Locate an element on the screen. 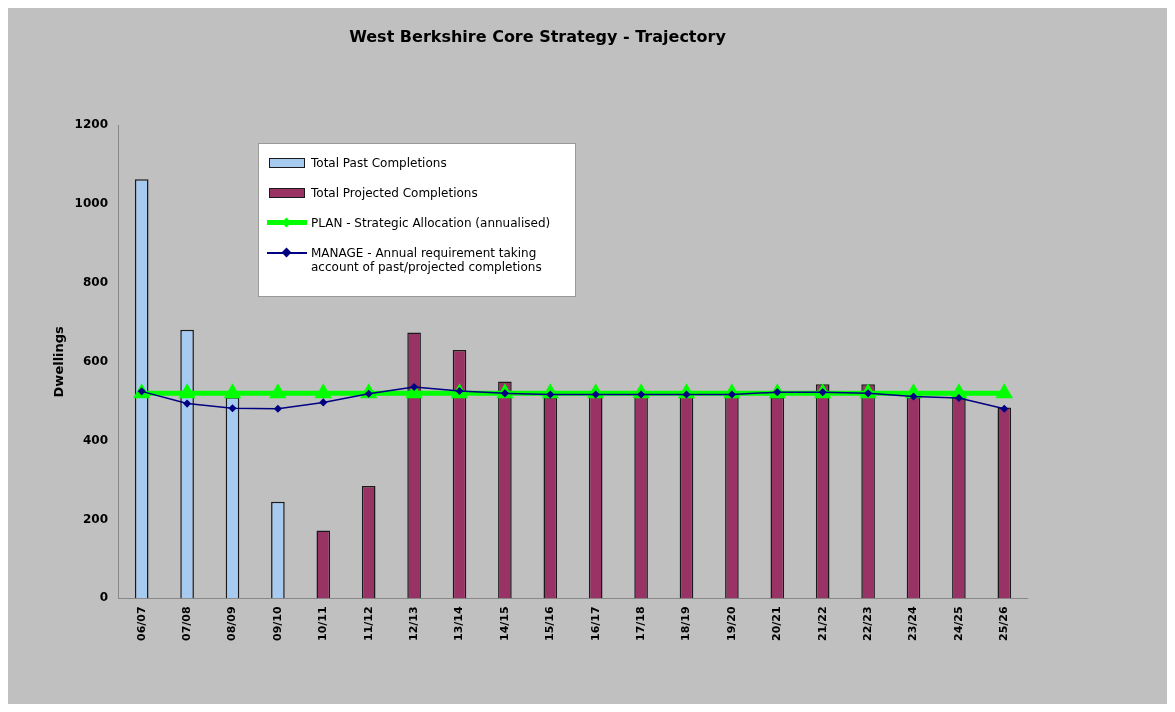 The height and width of the screenshot is (712, 1175). x-tick-label: 19/20 is located at coordinates (731, 624).